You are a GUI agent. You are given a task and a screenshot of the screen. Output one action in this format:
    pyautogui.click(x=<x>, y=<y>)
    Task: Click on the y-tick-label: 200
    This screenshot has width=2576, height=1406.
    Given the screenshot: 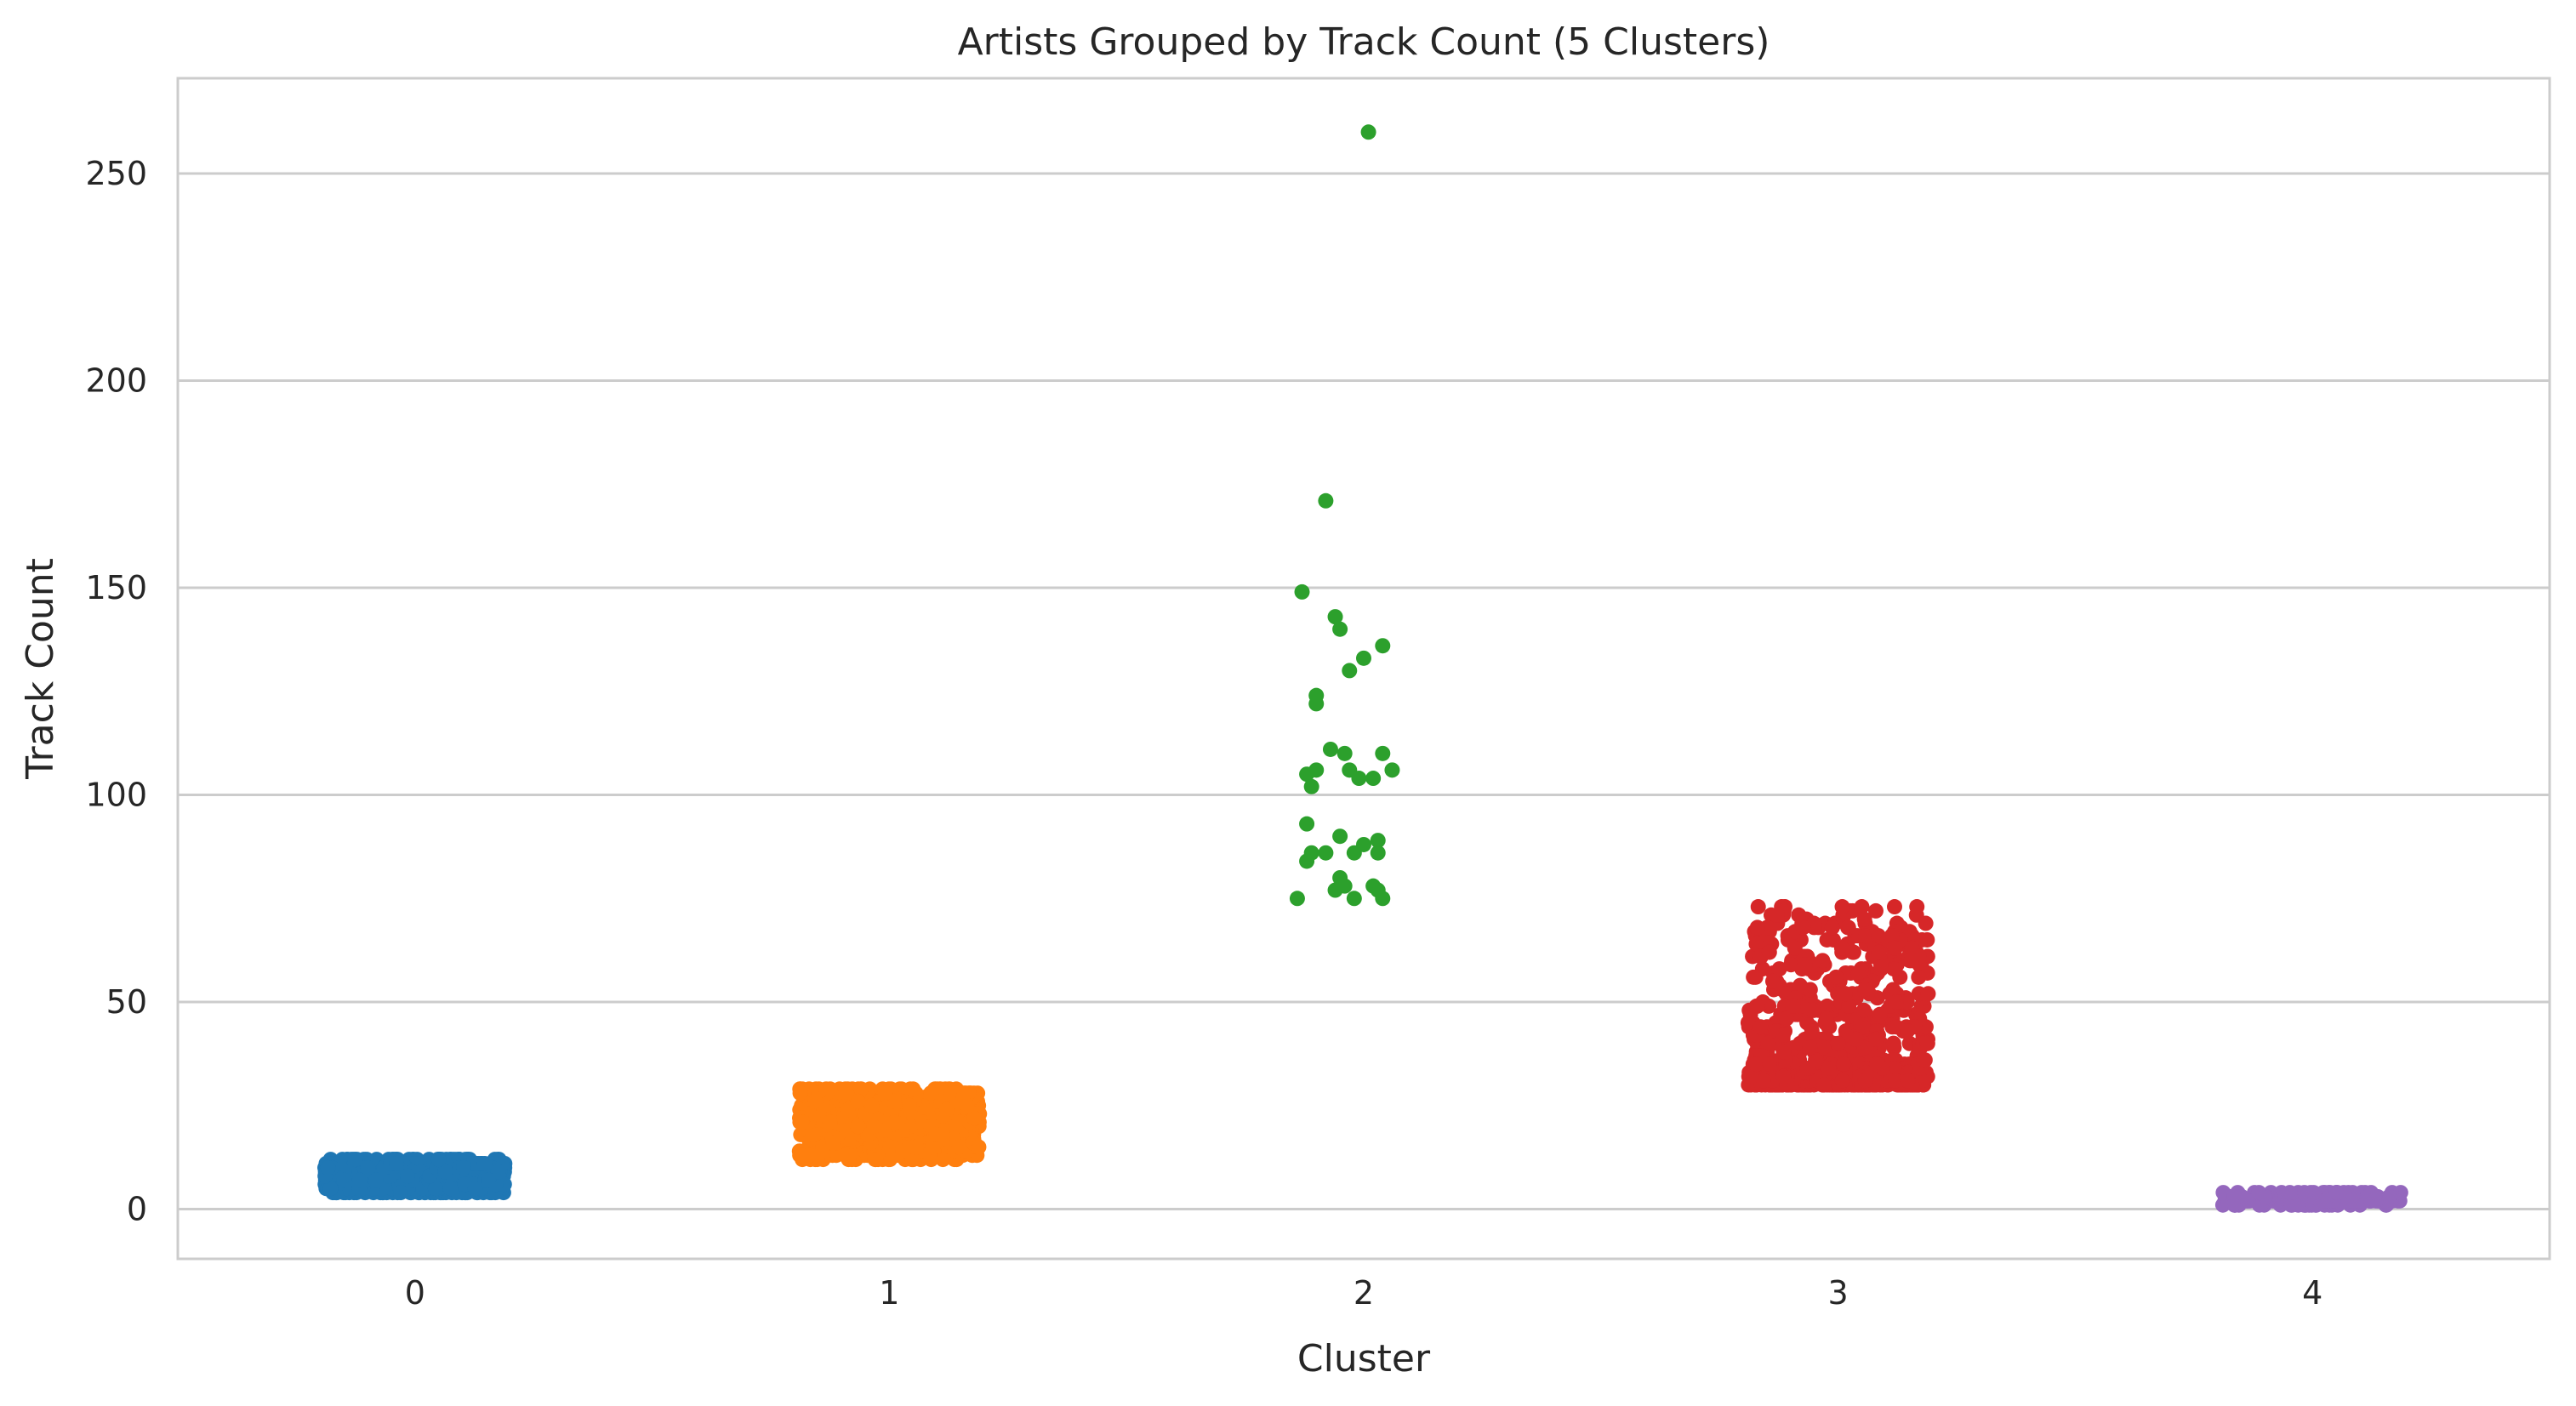 What is the action you would take?
    pyautogui.click(x=116, y=381)
    